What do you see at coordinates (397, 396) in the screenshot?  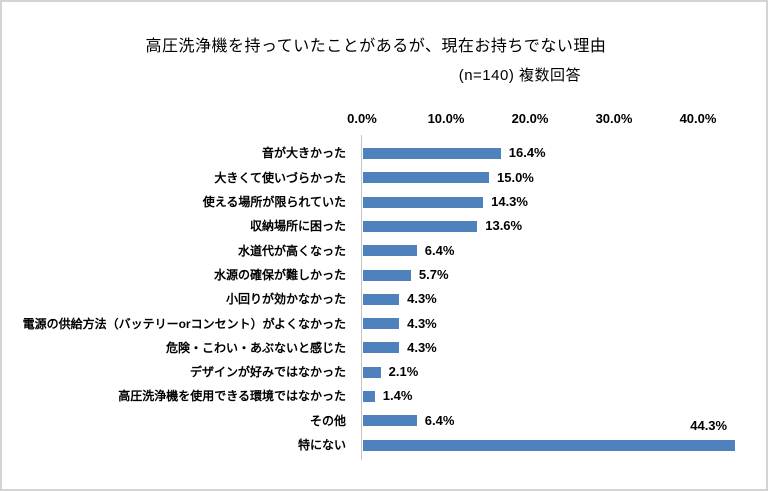 I see `value-label: 1.4%` at bounding box center [397, 396].